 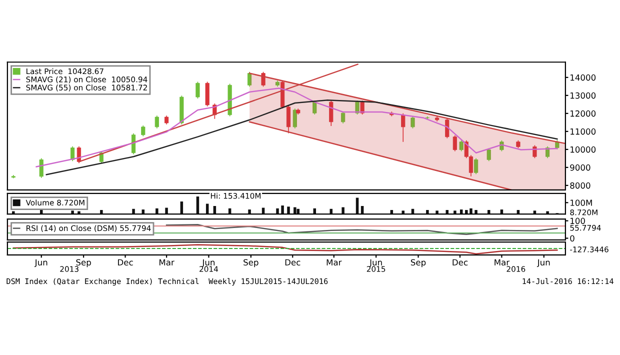 I want to click on y-tick-label: 14000, so click(x=583, y=77).